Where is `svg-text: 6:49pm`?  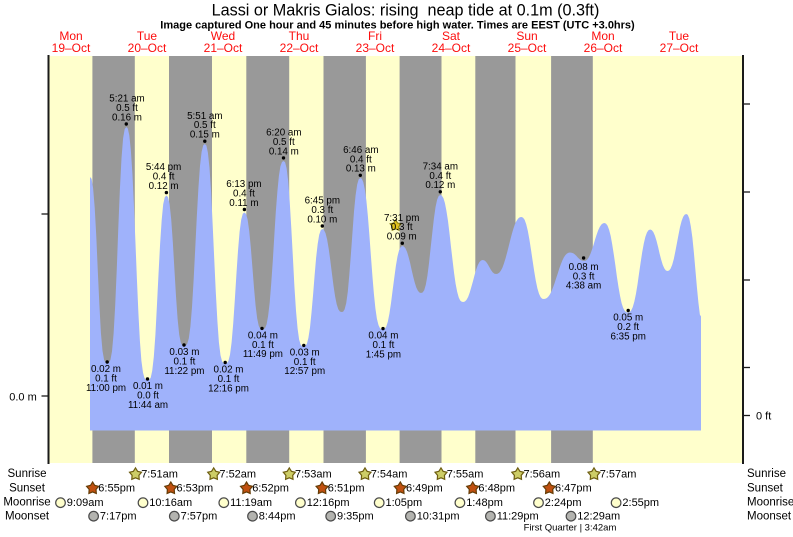 svg-text: 6:49pm is located at coordinates (424, 489).